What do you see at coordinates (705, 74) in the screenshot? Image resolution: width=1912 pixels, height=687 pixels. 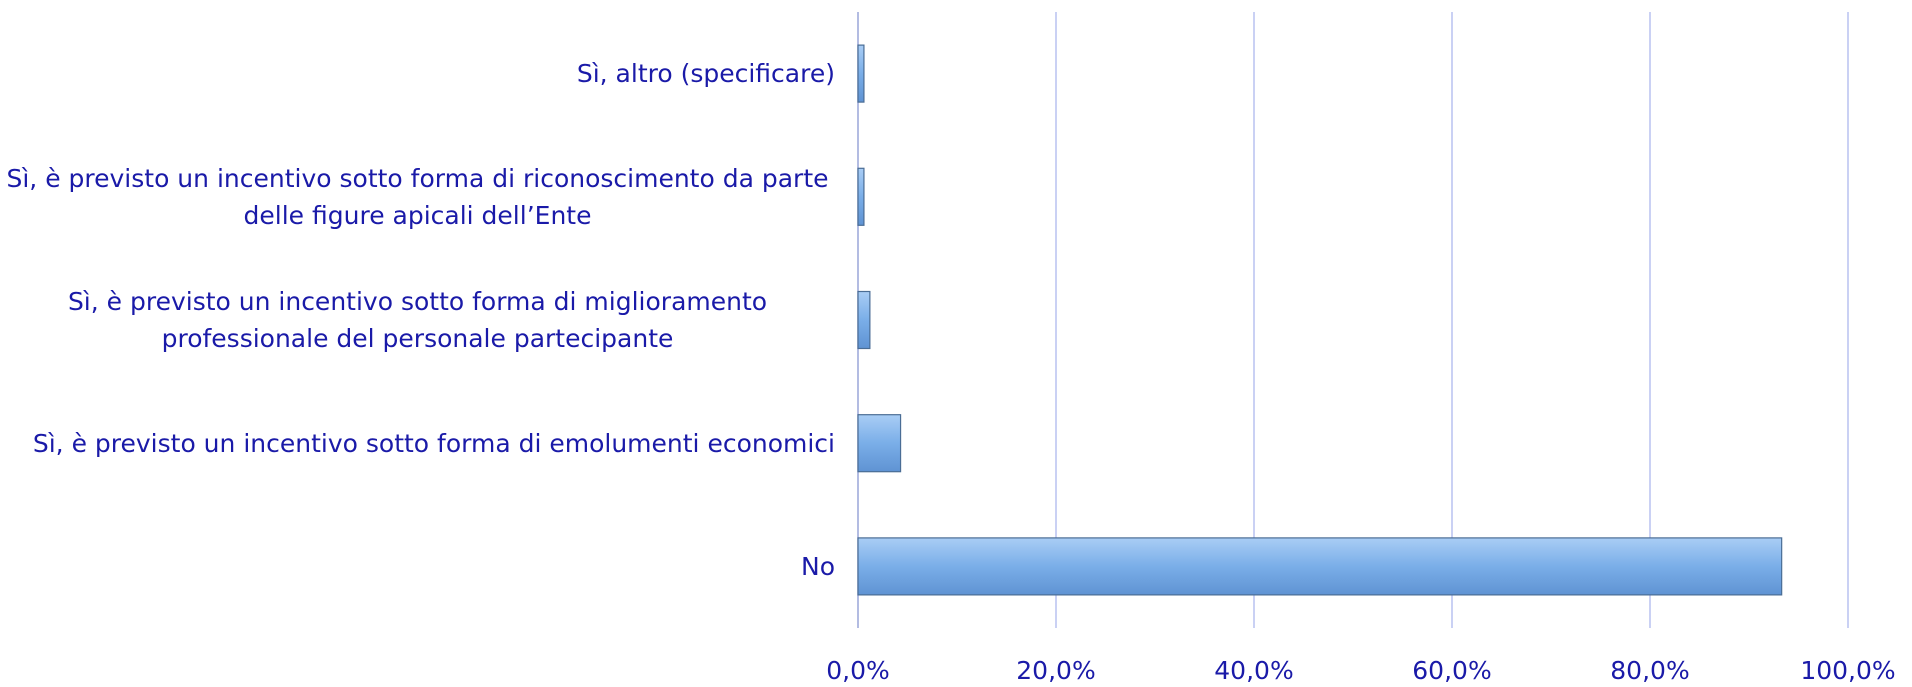 I see `category-text: Sì, altro (specificare)` at bounding box center [705, 74].